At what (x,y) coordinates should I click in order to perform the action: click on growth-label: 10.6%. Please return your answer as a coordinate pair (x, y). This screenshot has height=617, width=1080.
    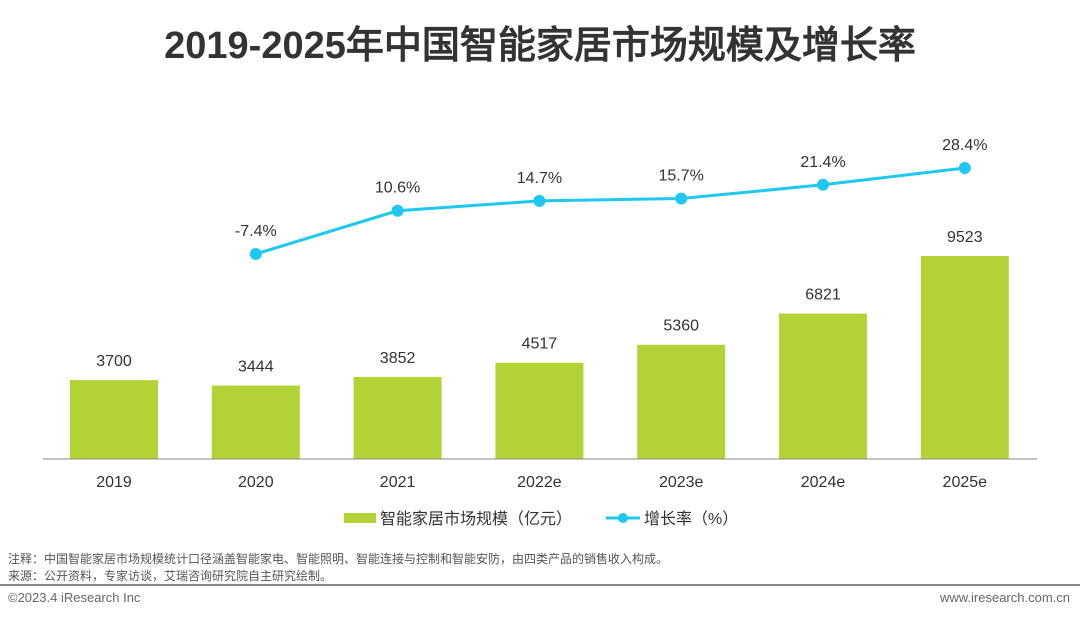
    Looking at the image, I should click on (397, 188).